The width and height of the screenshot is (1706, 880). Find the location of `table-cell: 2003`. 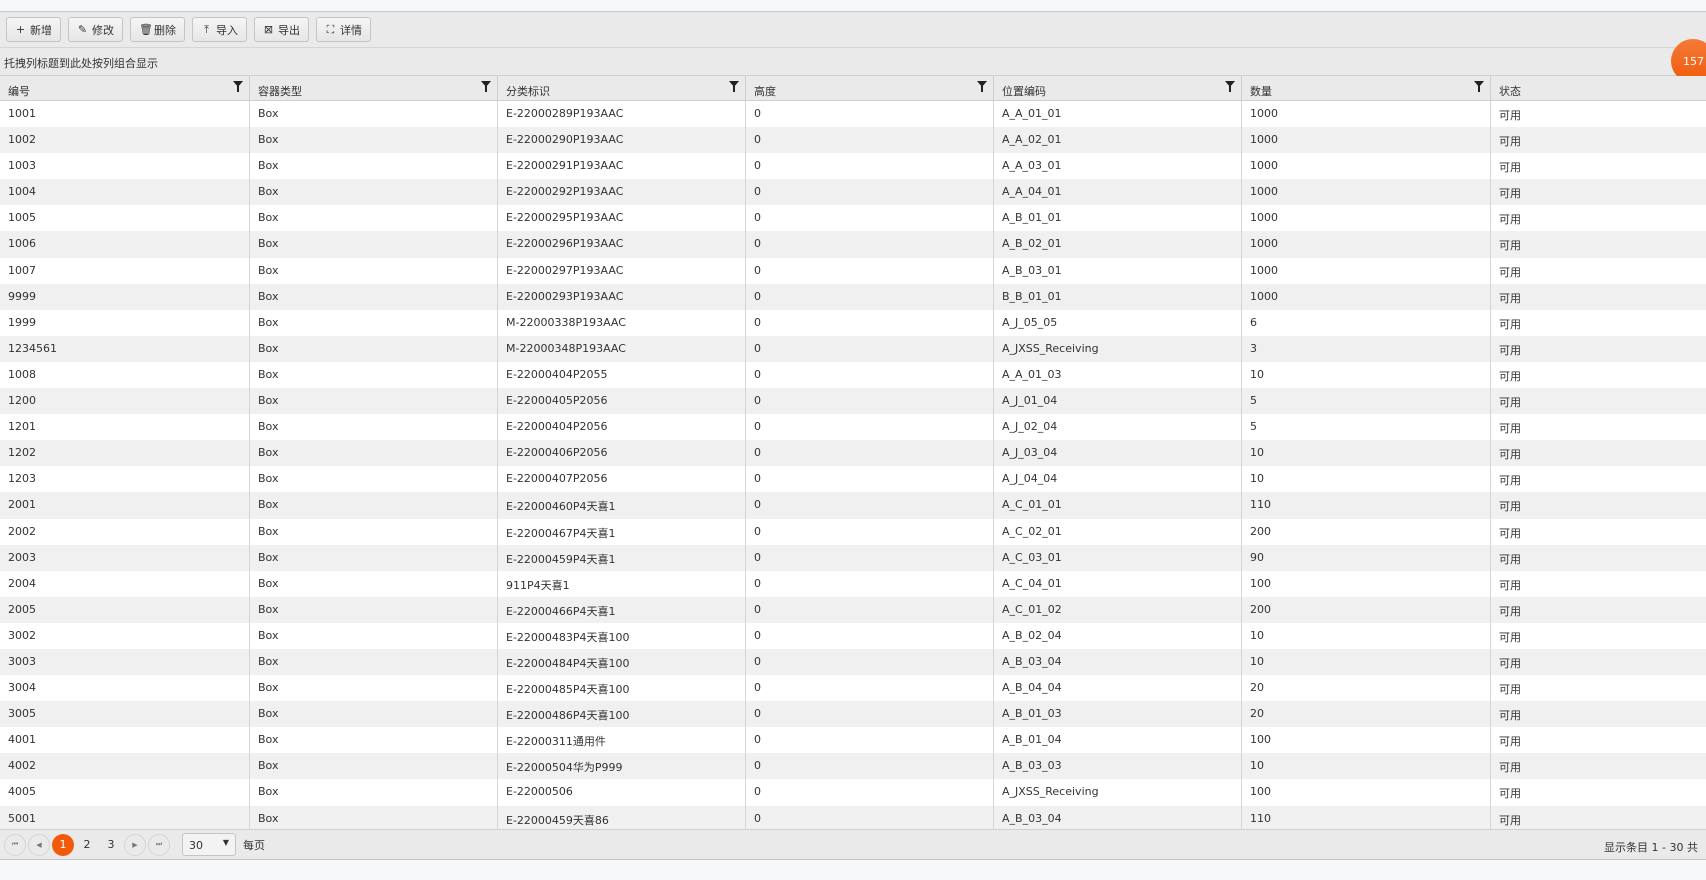

table-cell: 2003 is located at coordinates (125, 557).